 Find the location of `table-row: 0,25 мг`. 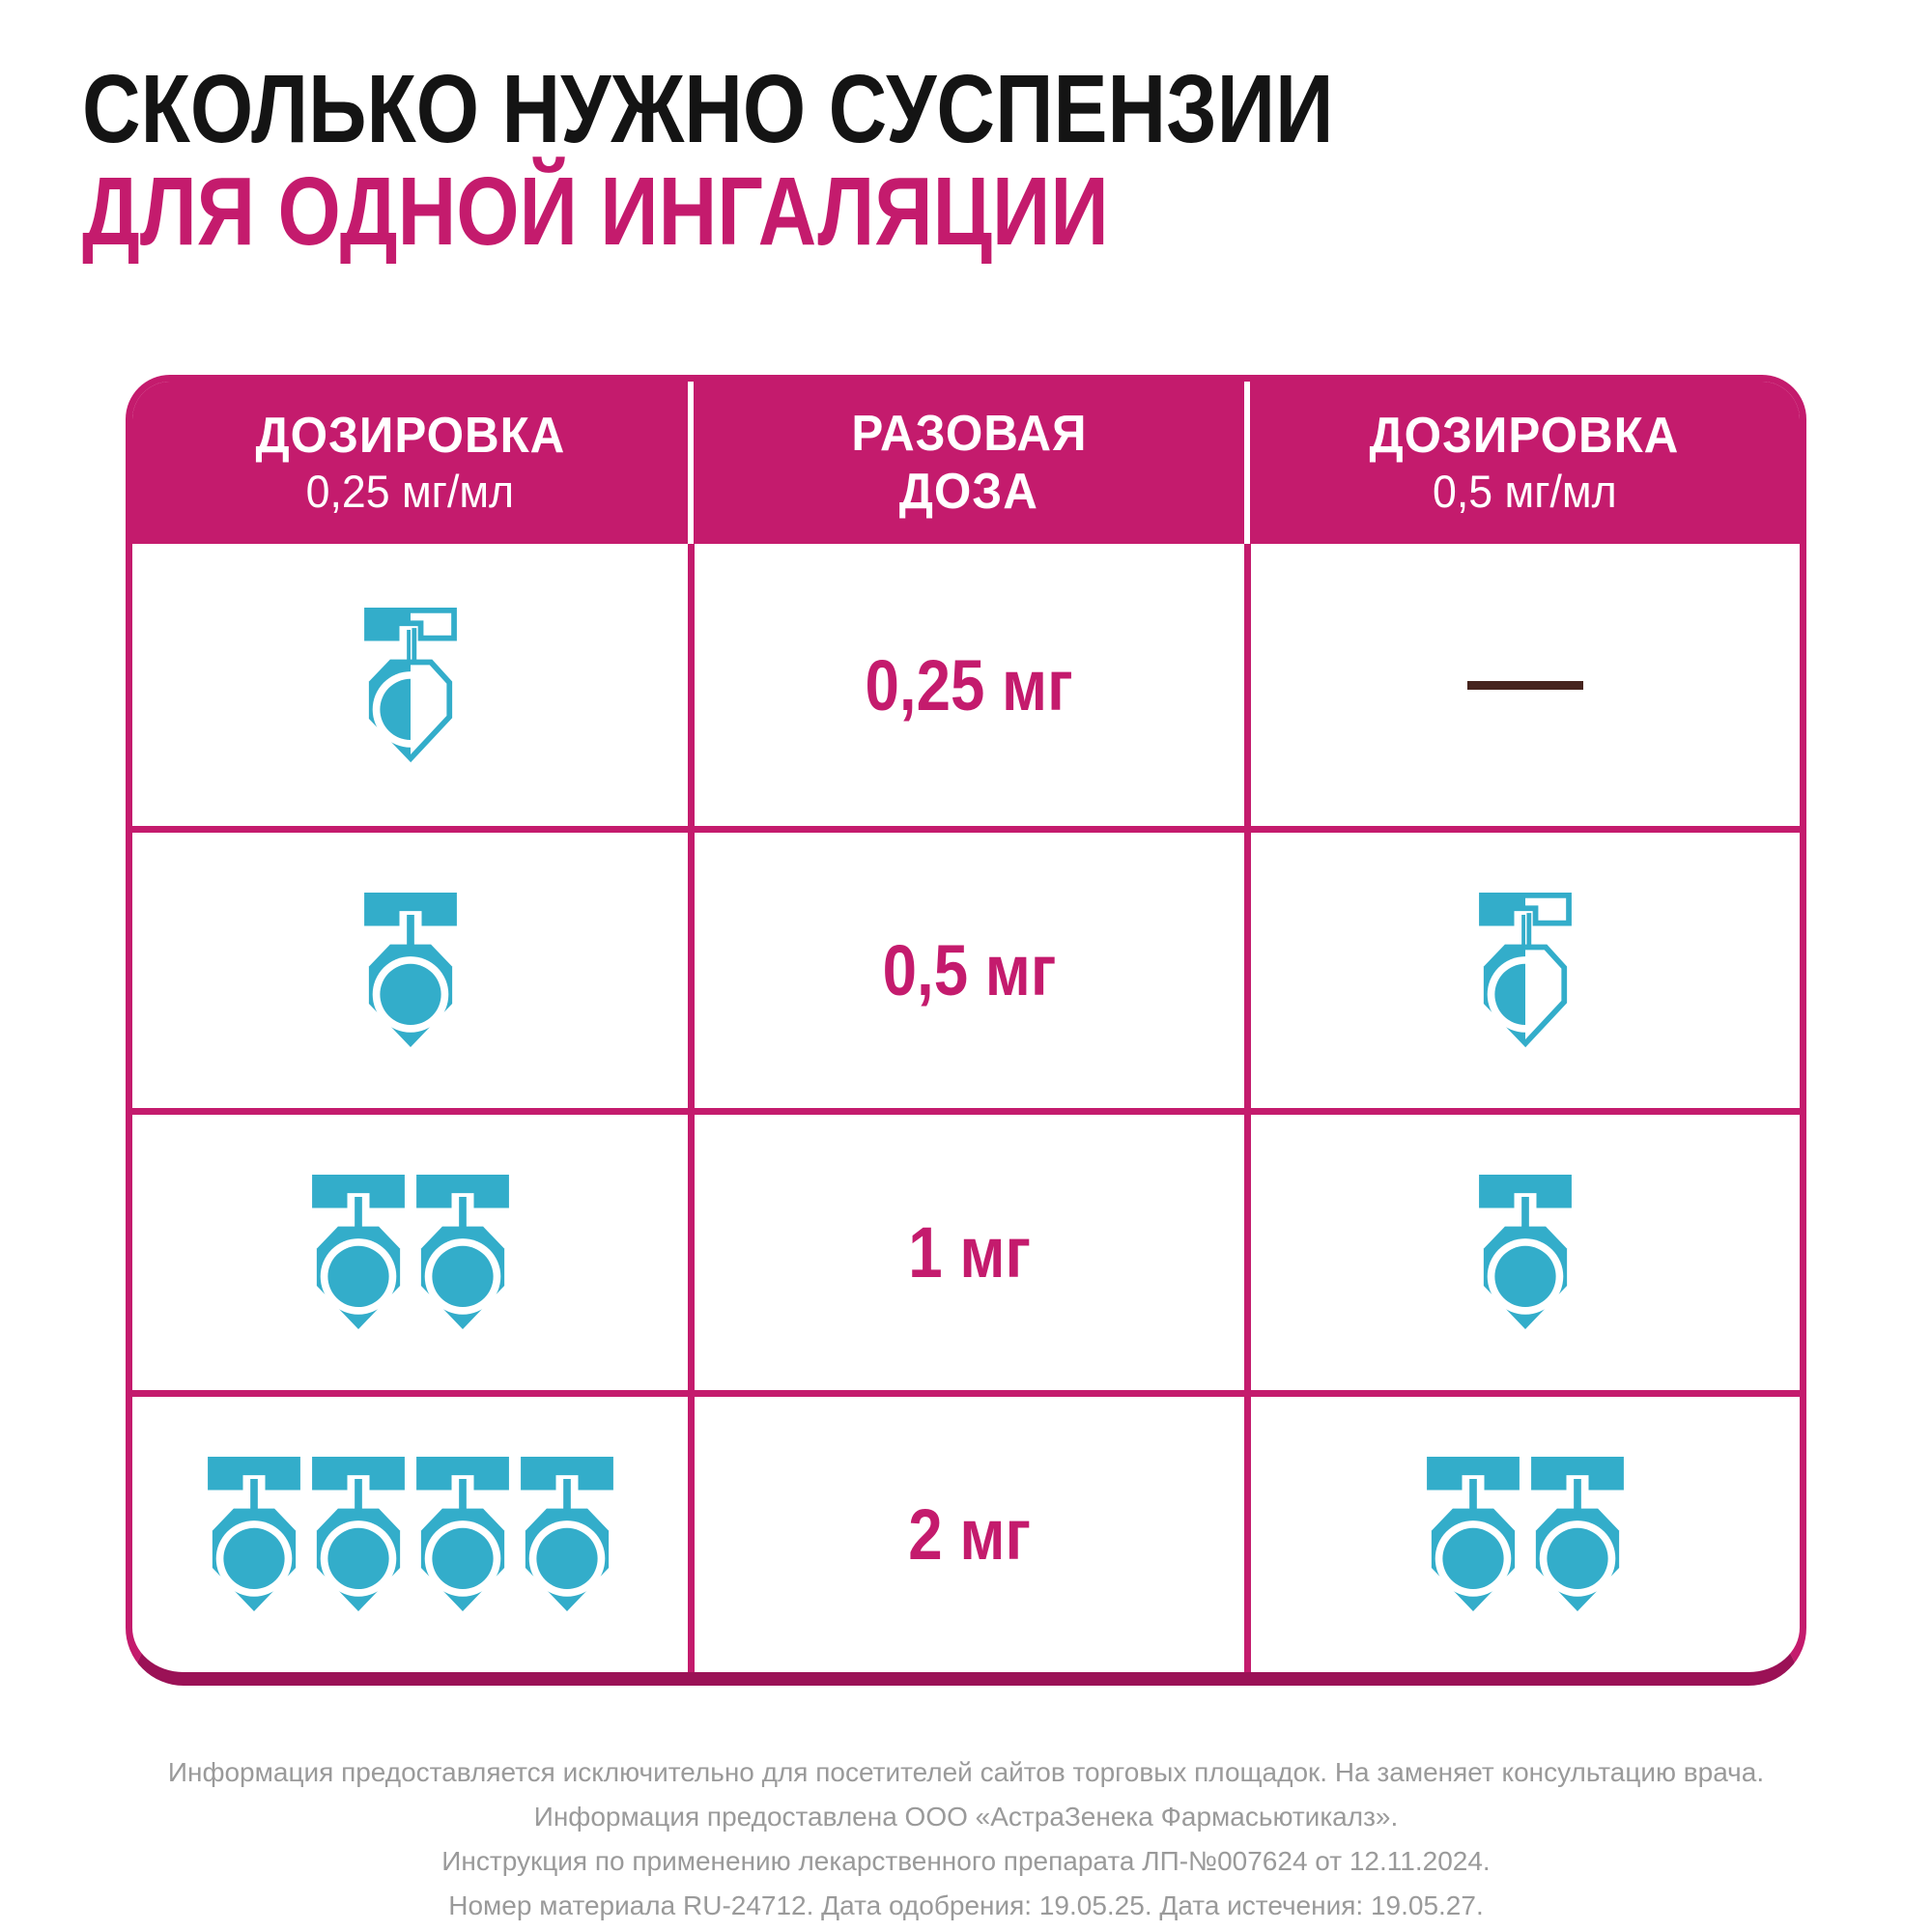

table-row: 0,25 мг is located at coordinates (966, 685).